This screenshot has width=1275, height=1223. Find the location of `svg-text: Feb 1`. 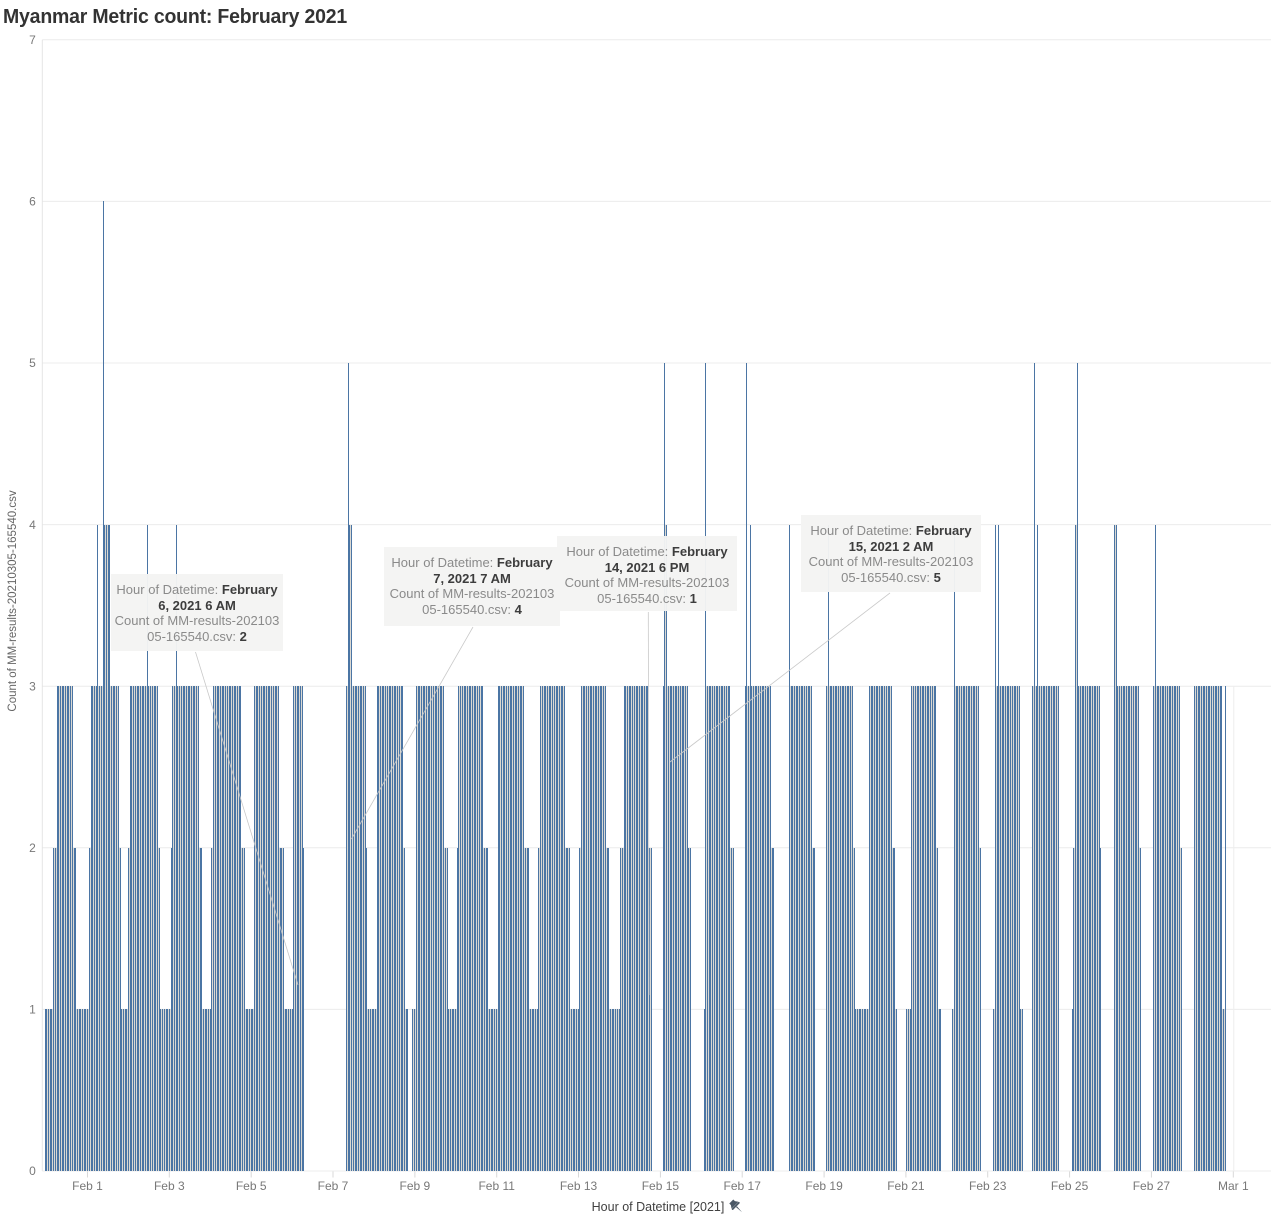

svg-text: Feb 1 is located at coordinates (87, 1186).